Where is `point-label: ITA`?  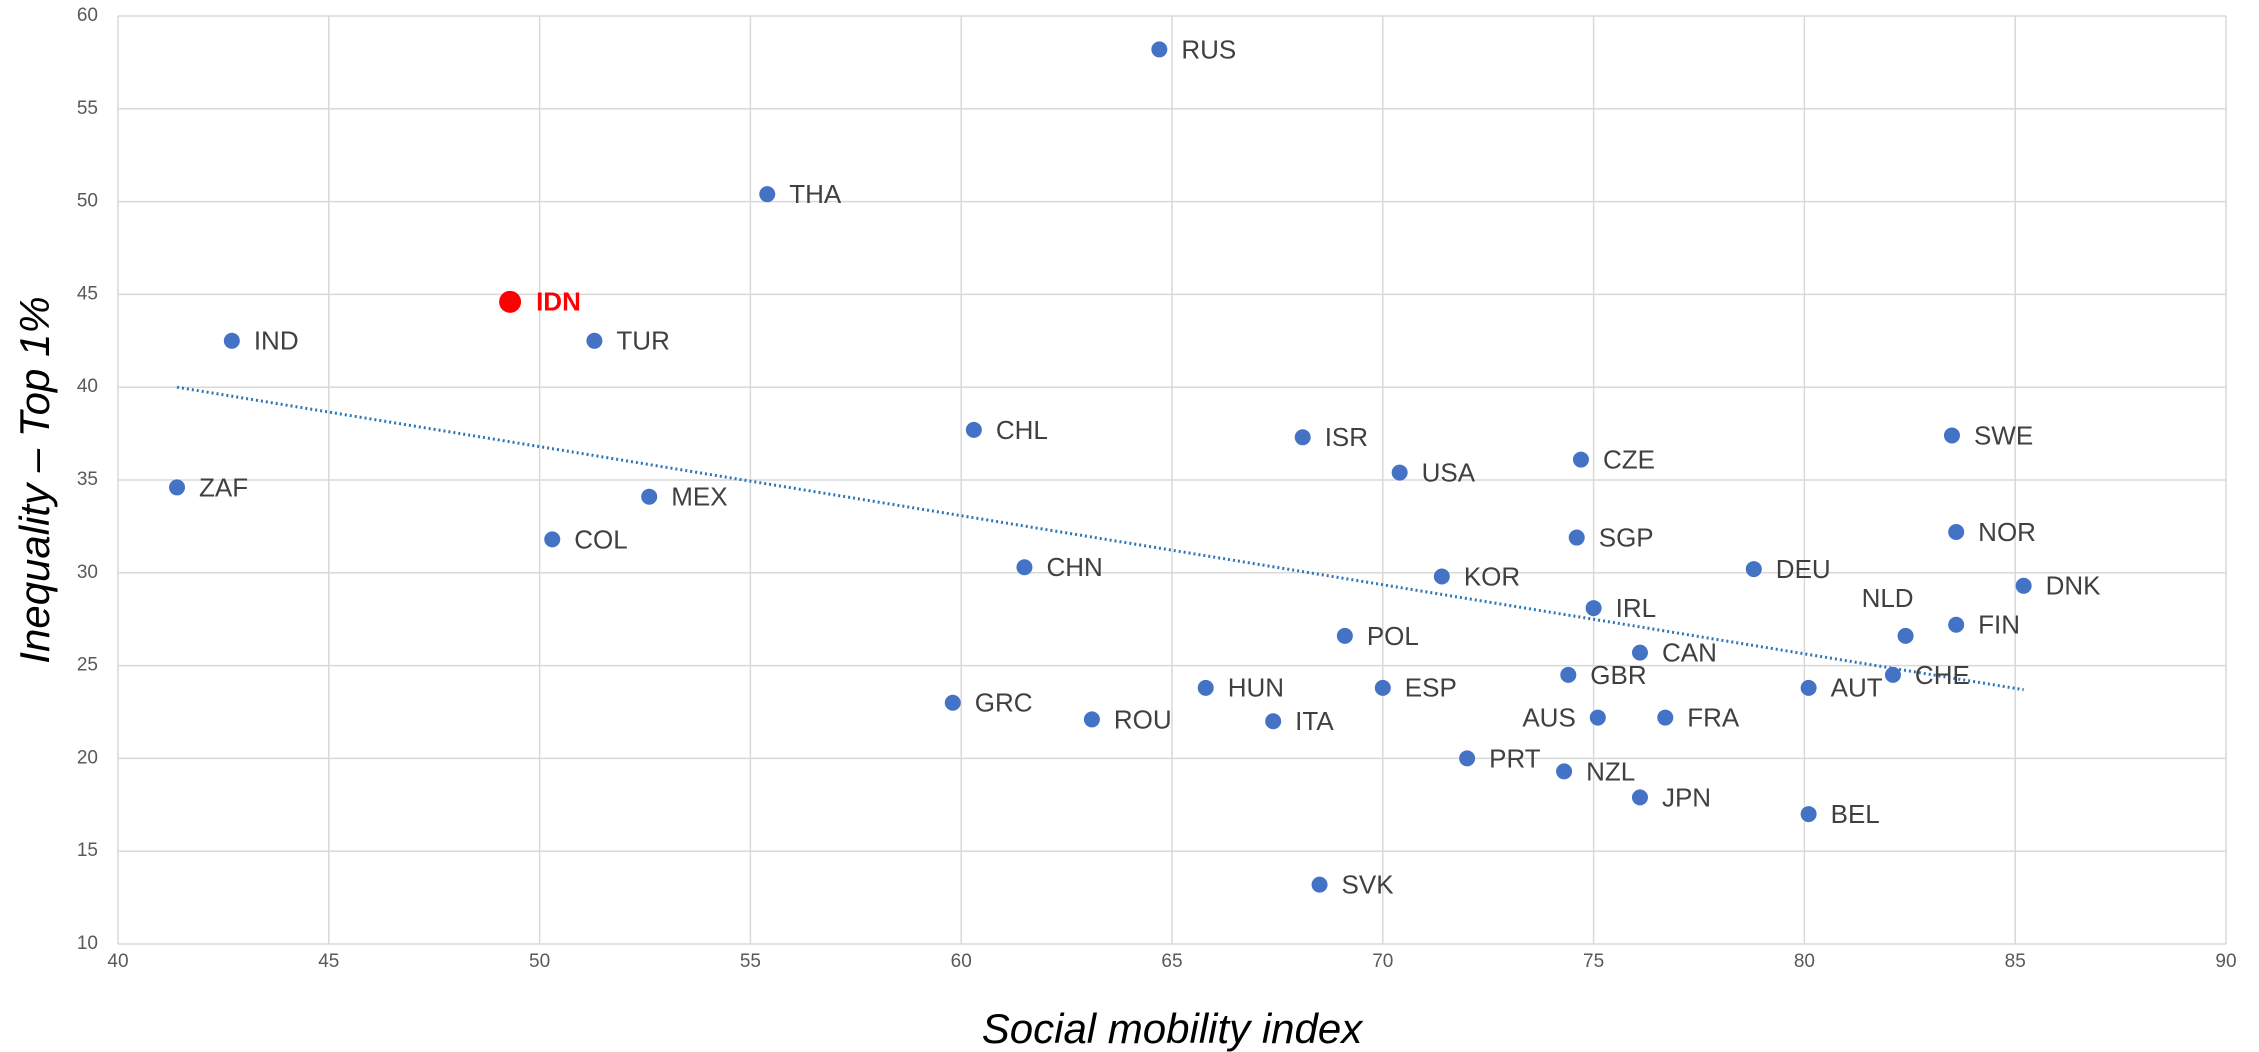
point-label: ITA is located at coordinates (1314, 721).